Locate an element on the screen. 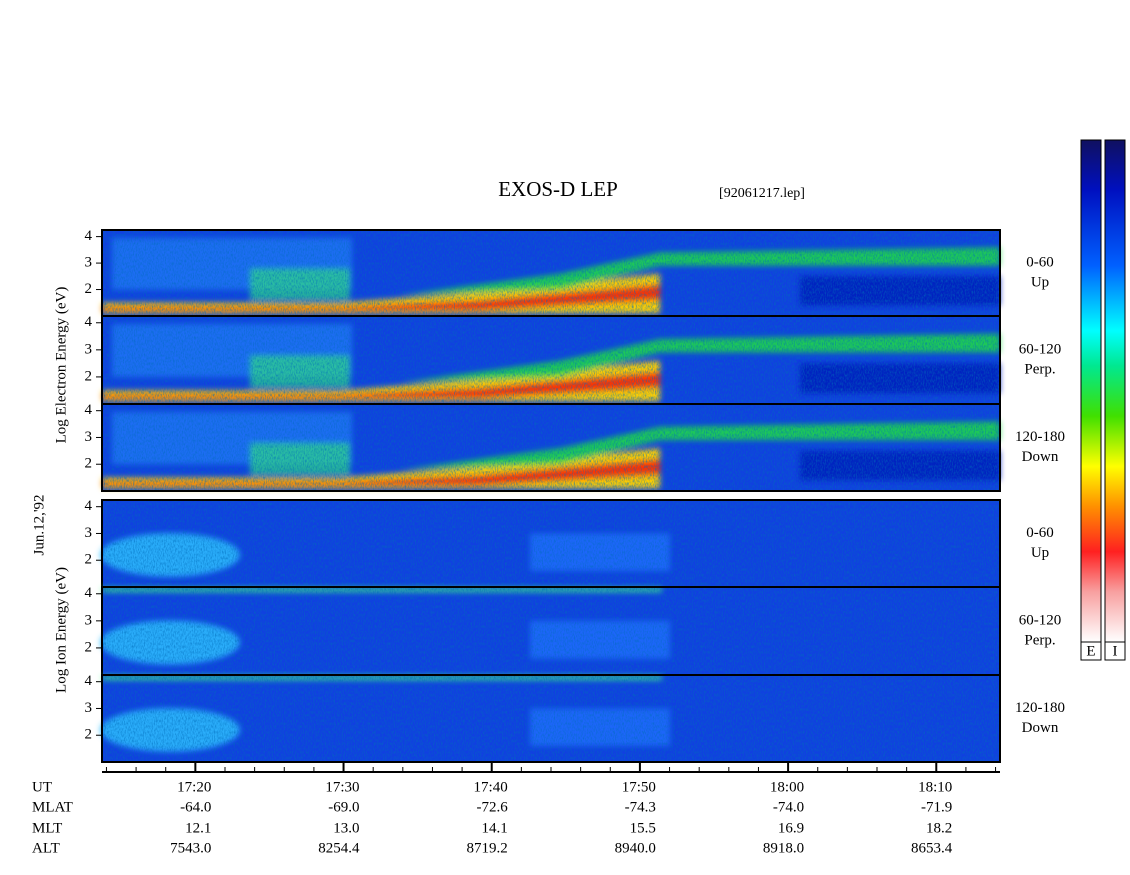  x-tick-label: 17:50 is located at coordinates (639, 787).